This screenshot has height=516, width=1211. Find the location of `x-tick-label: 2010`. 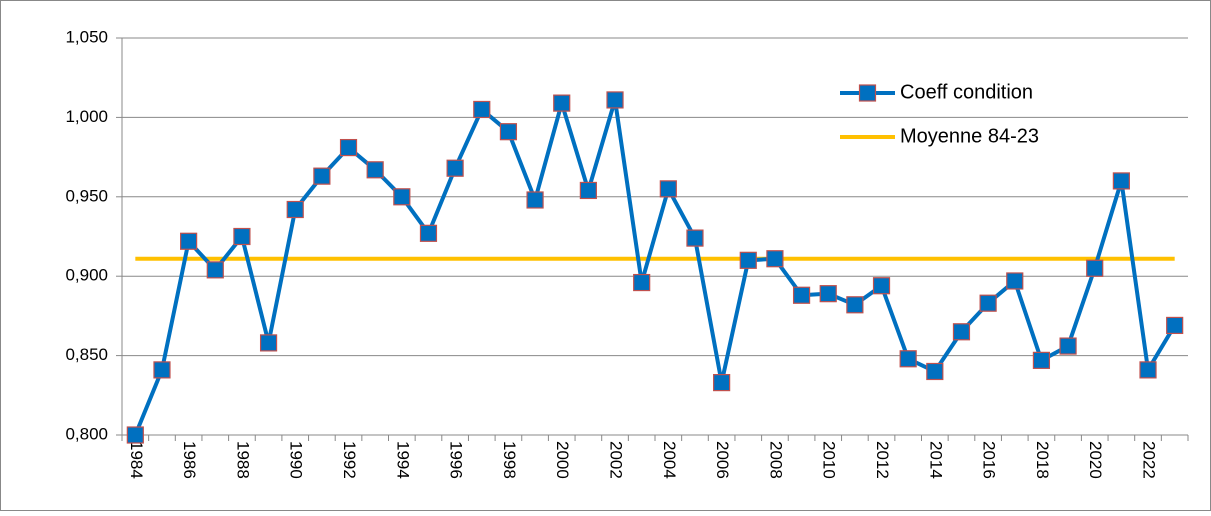

x-tick-label: 2010 is located at coordinates (829, 460).